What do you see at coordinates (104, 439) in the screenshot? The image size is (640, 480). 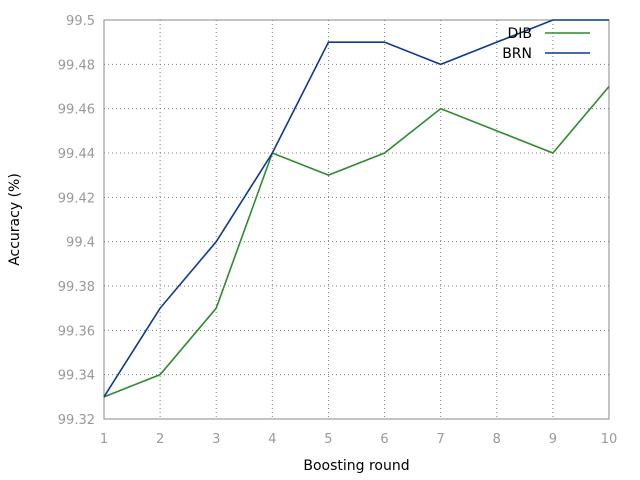 I see `x-tick-label: 1` at bounding box center [104, 439].